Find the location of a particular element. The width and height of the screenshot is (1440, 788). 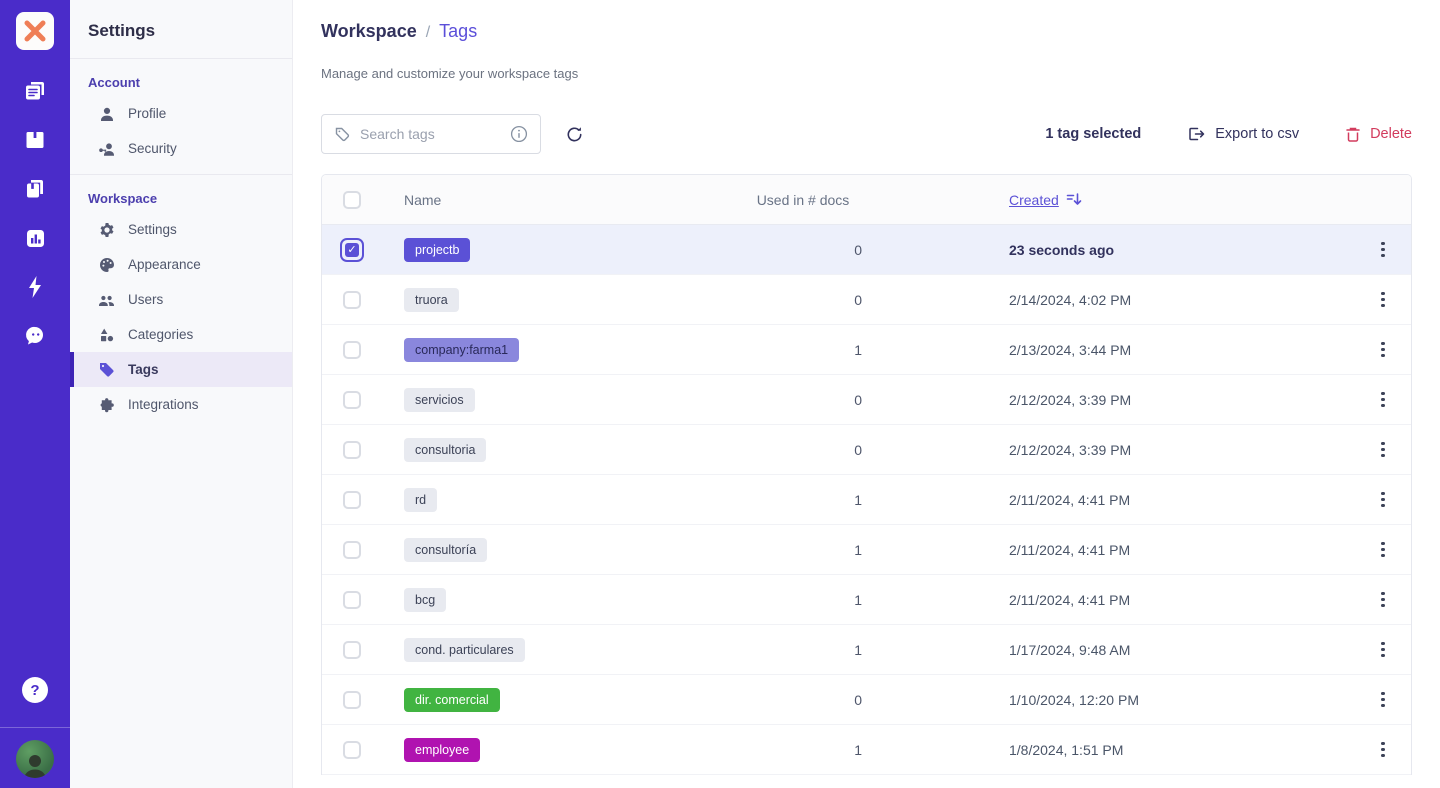

tag-badge: company:farma1 is located at coordinates (462, 349).